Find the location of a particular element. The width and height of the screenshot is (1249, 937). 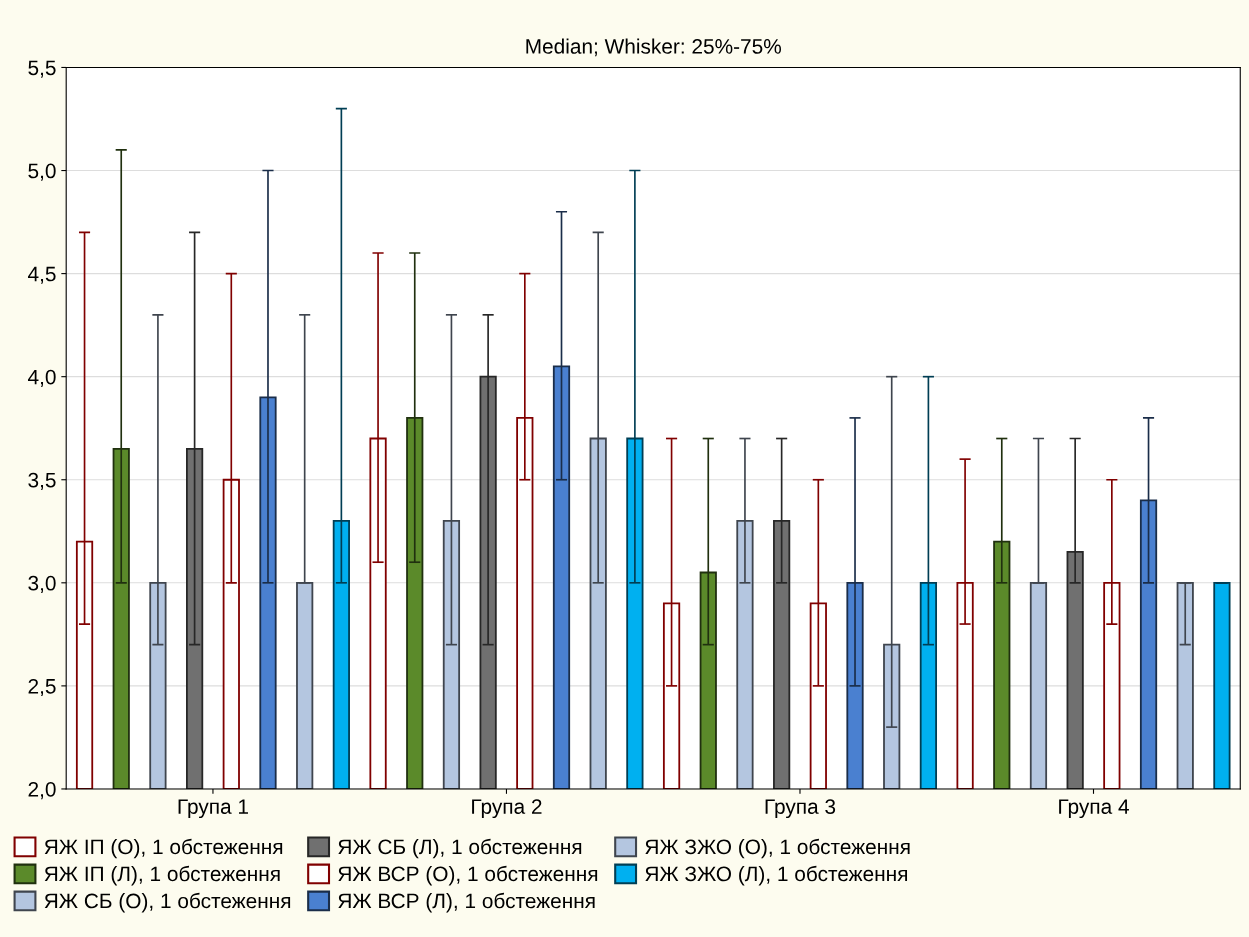

y-tick-label: 4,0 is located at coordinates (41, 378).